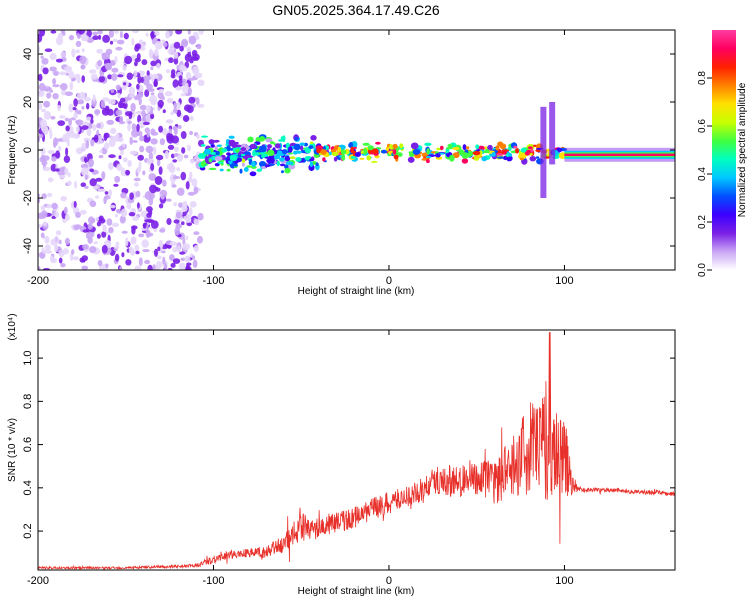 The height and width of the screenshot is (600, 750). Describe the element at coordinates (28, 198) in the screenshot. I see `spectrogram-y-tick-label: -20` at that location.